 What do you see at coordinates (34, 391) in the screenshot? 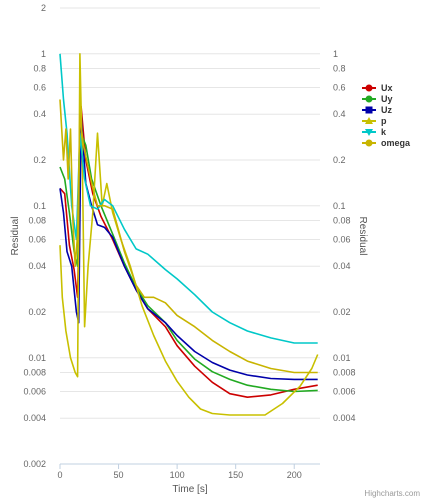
I see `y-tick-label-left: 0.006` at bounding box center [34, 391].